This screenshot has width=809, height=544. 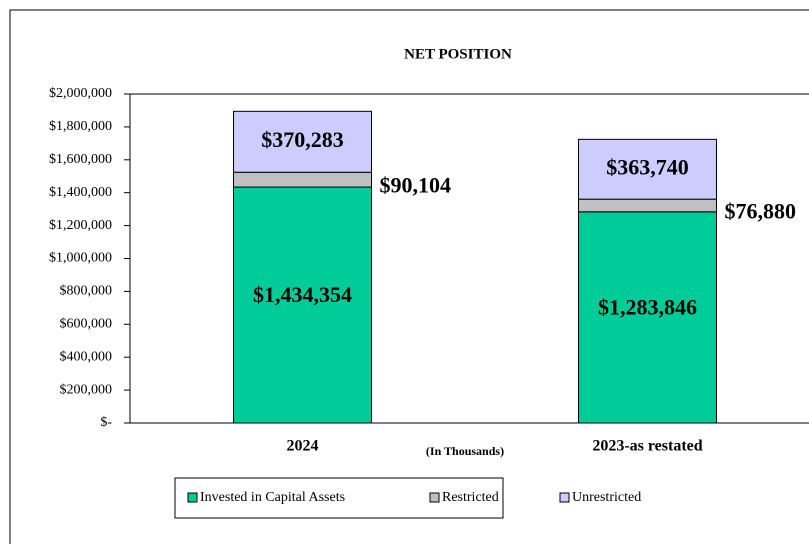 What do you see at coordinates (86, 324) in the screenshot?
I see `y-tick-label: $600,000` at bounding box center [86, 324].